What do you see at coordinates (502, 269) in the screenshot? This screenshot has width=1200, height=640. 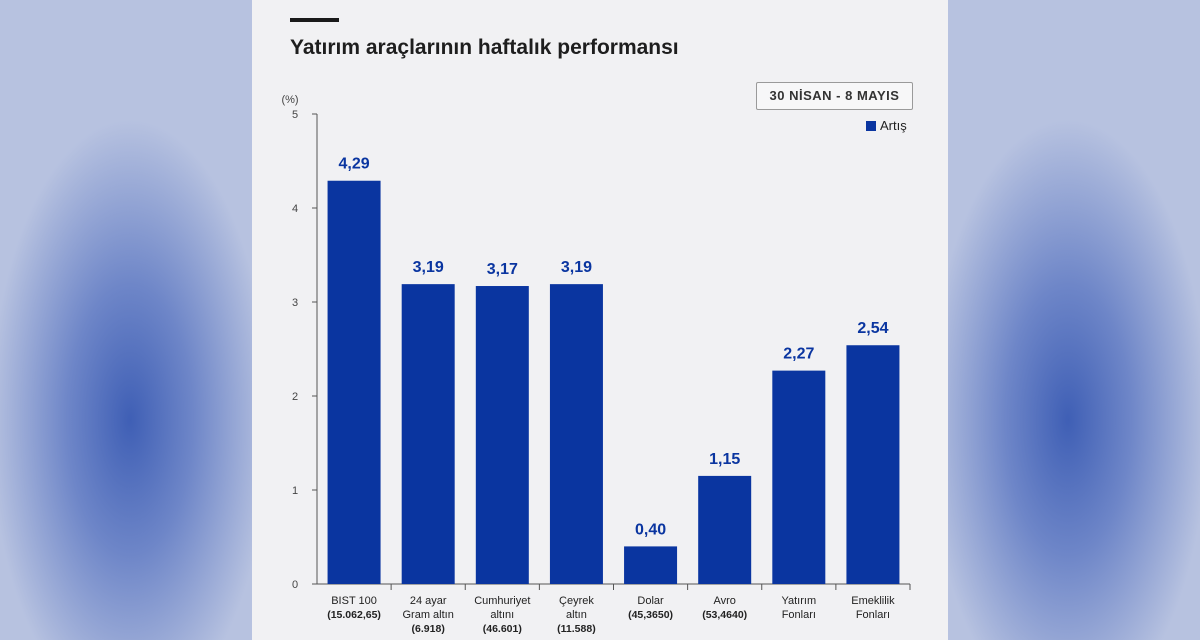 I see `bar-value-label: 3,17` at bounding box center [502, 269].